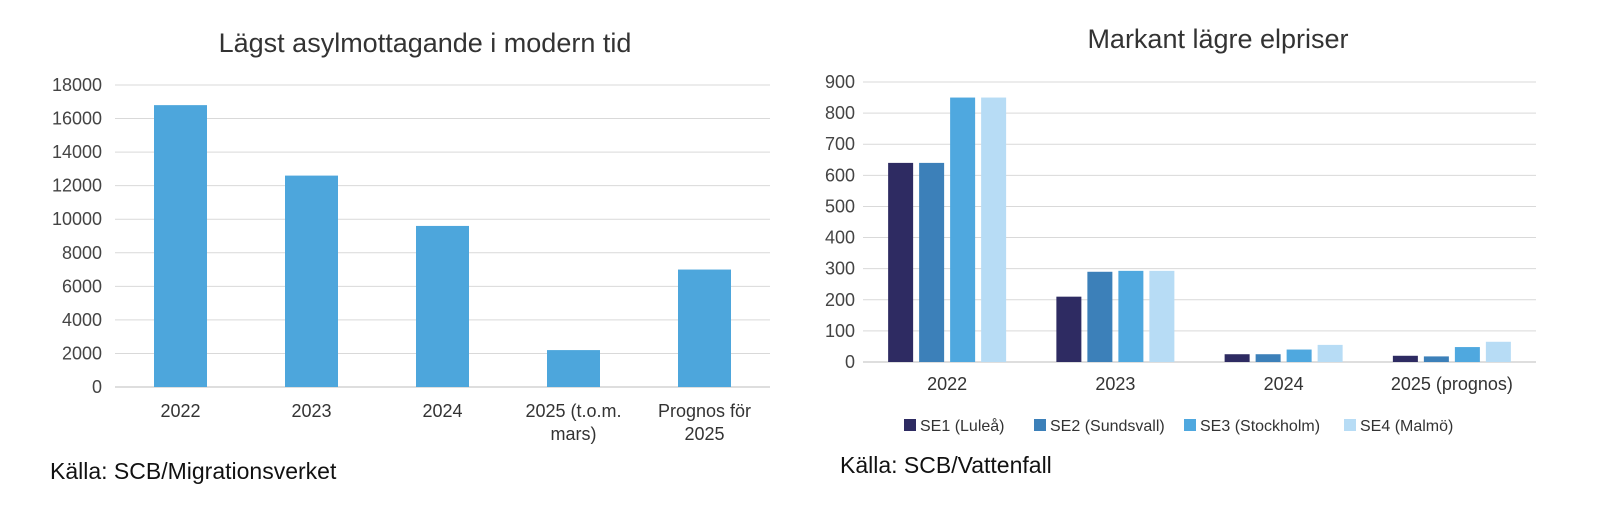  Describe the element at coordinates (193, 471) in the screenshot. I see `asylum-chart-source: Källa: SCB/Migrationsverket` at that location.